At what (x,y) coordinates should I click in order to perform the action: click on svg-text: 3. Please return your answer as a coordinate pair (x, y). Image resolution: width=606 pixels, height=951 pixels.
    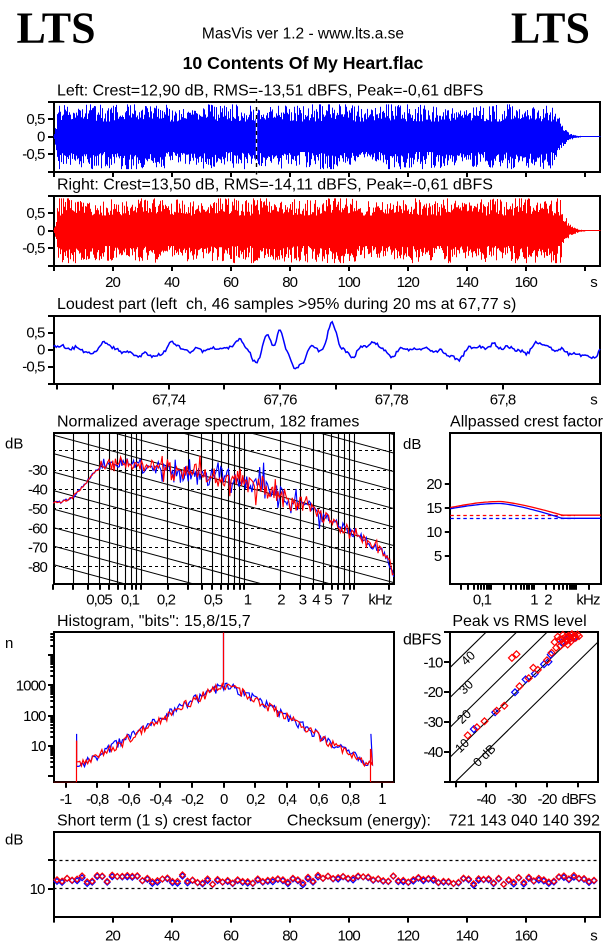
    Looking at the image, I should click on (303, 600).